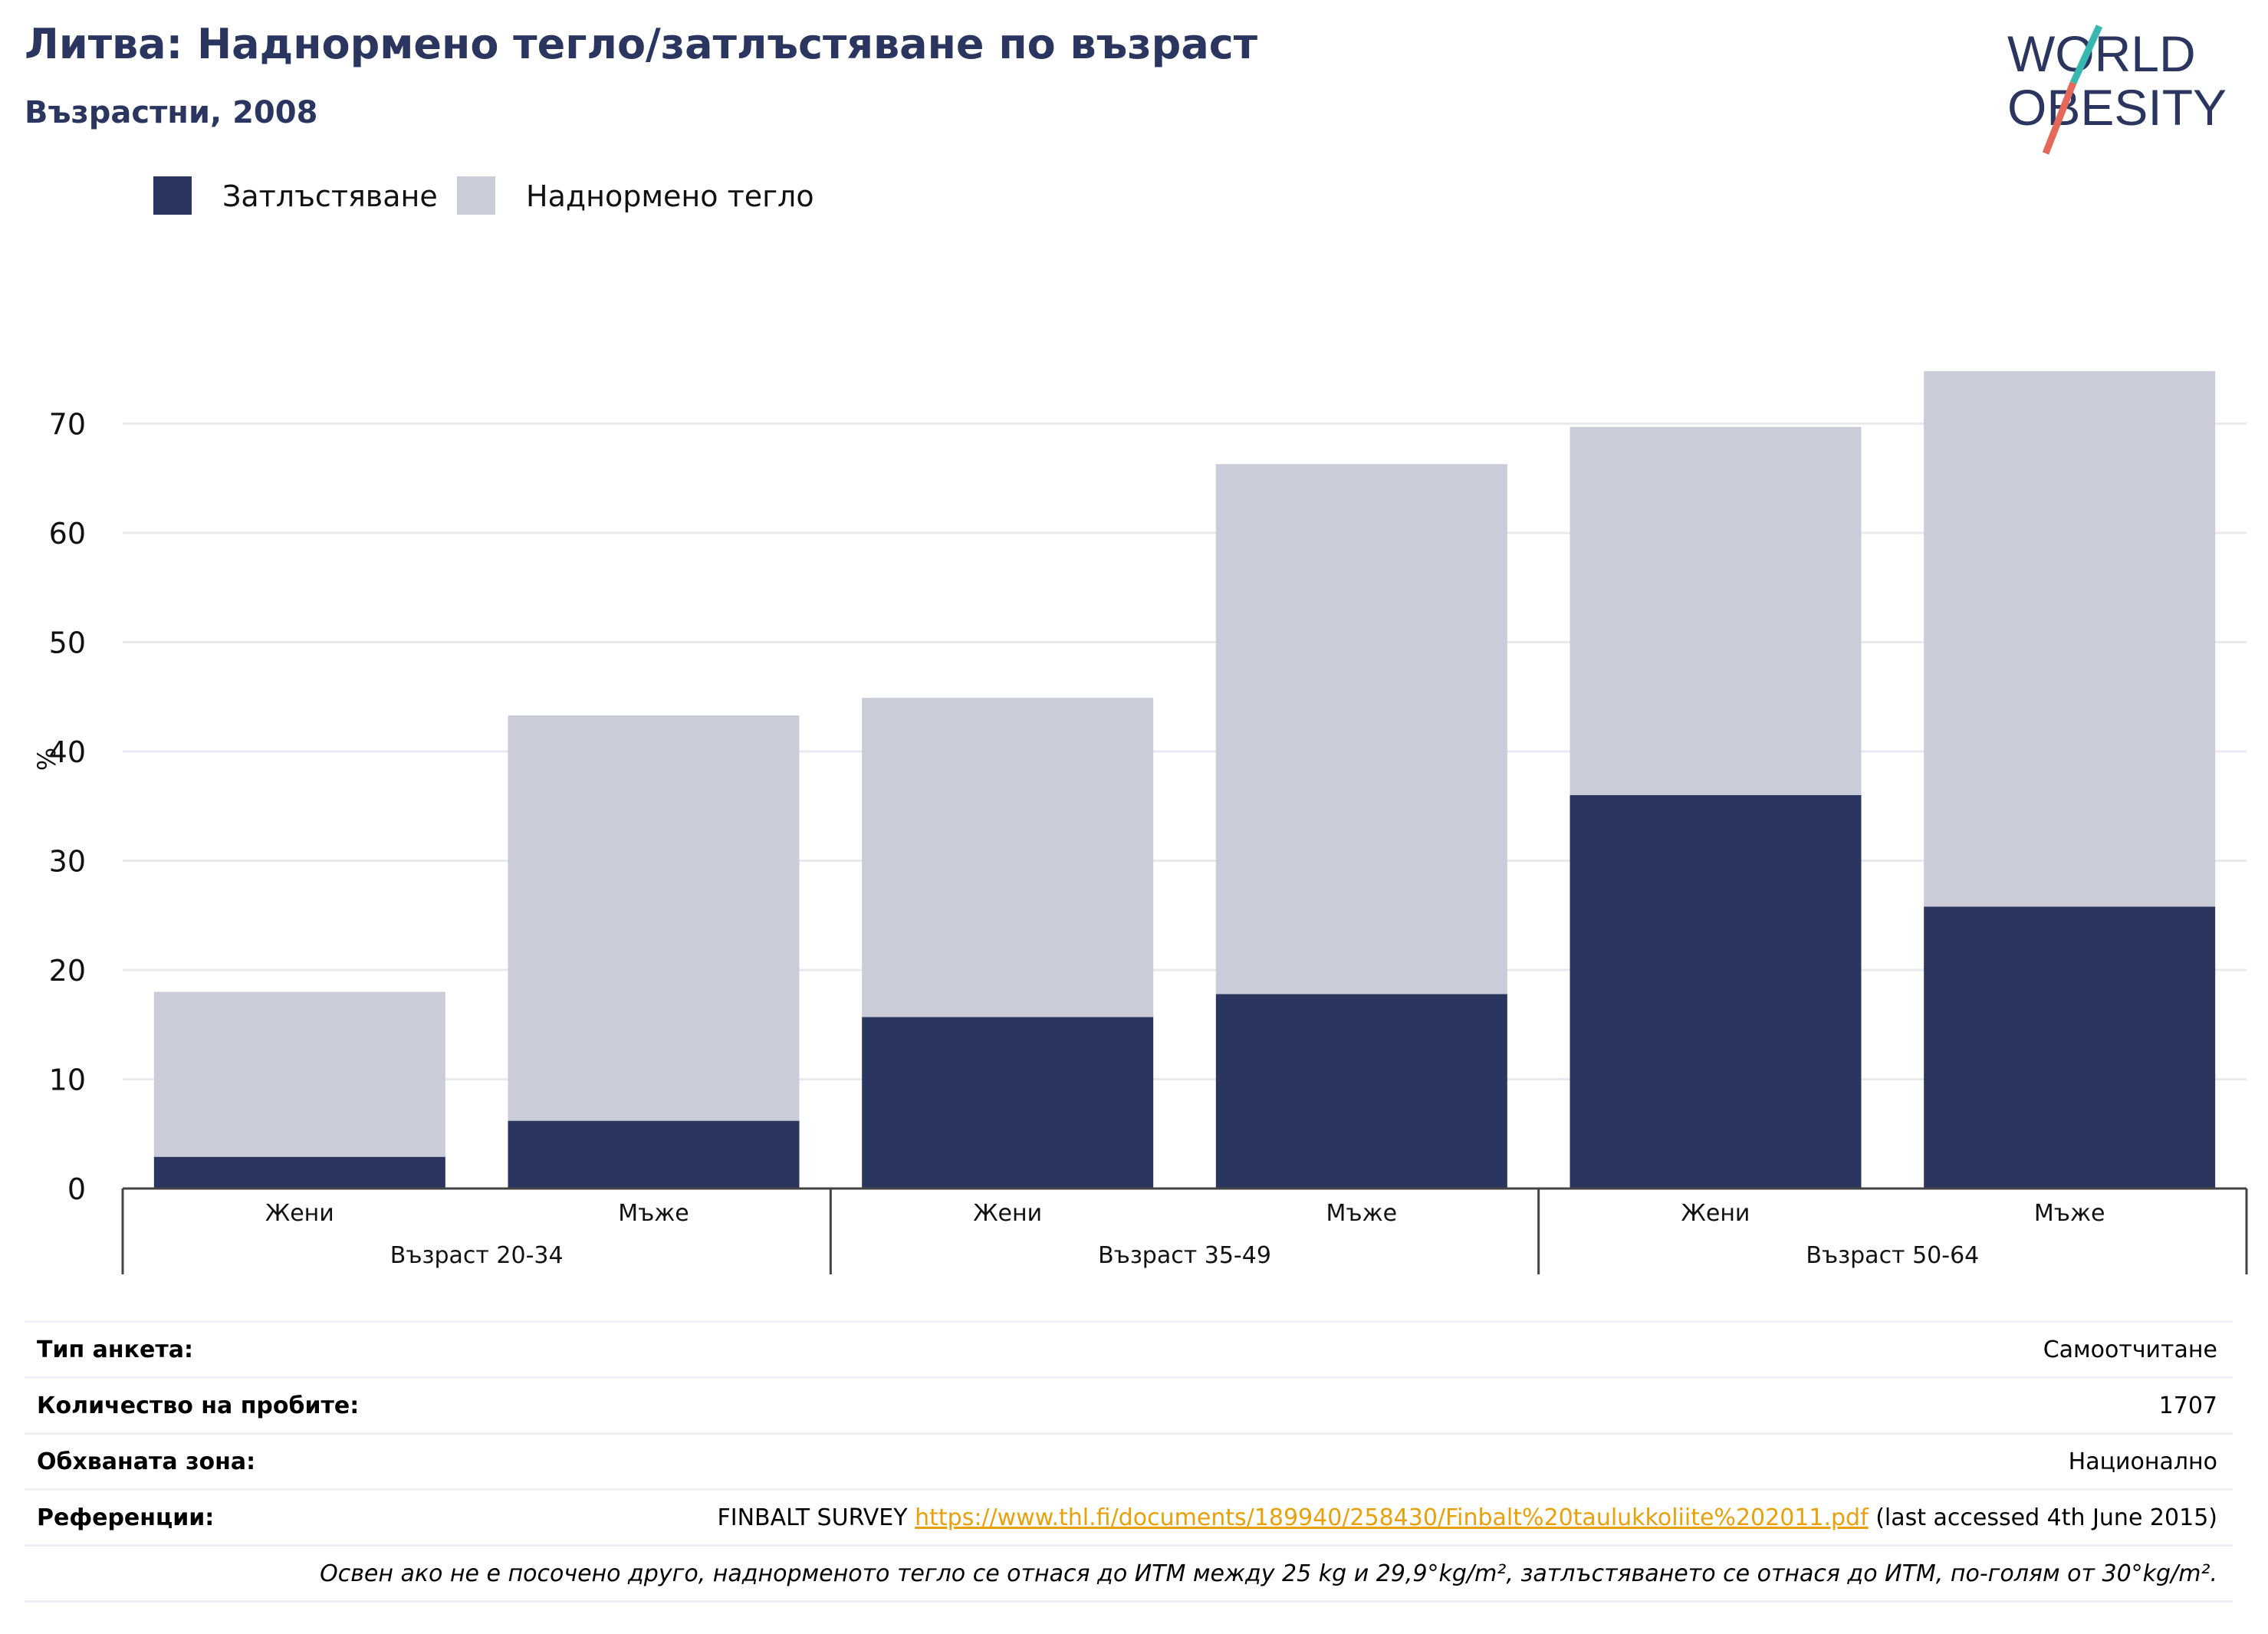 The height and width of the screenshot is (1634, 2268). I want to click on group-label: Възраст 35-49, so click(1184, 1255).